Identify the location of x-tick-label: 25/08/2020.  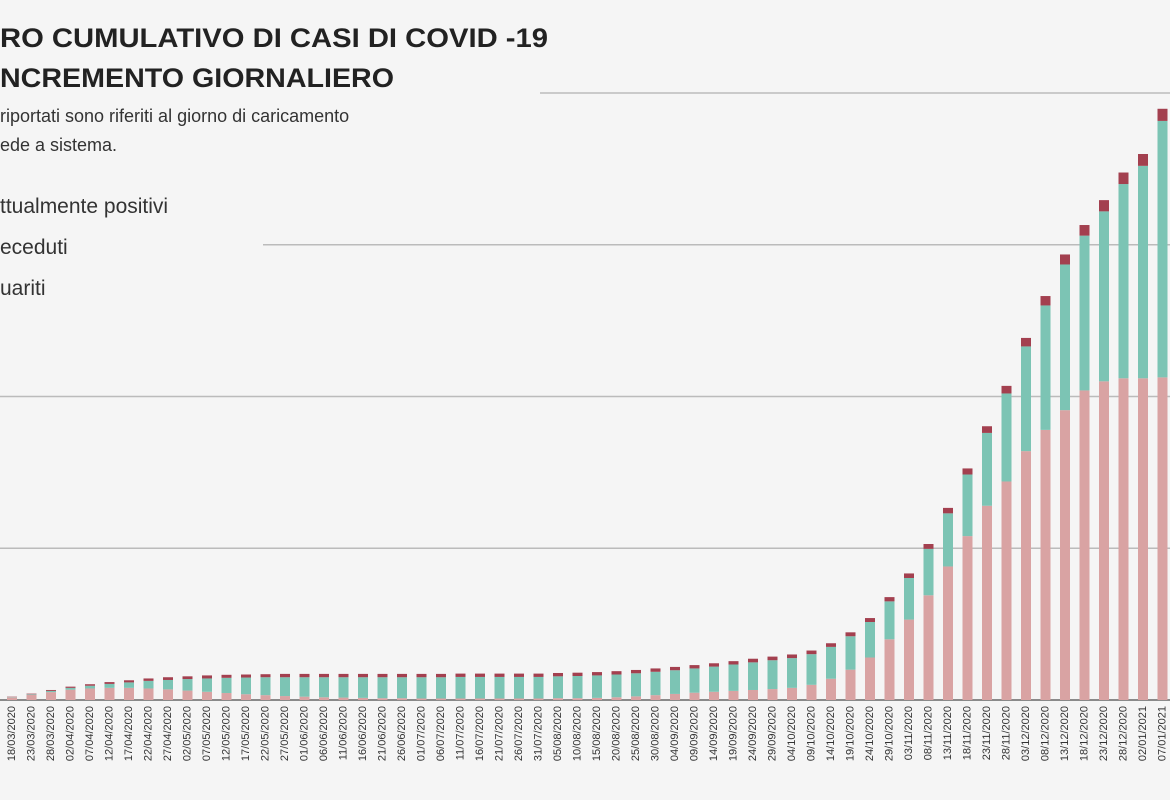
(636, 733).